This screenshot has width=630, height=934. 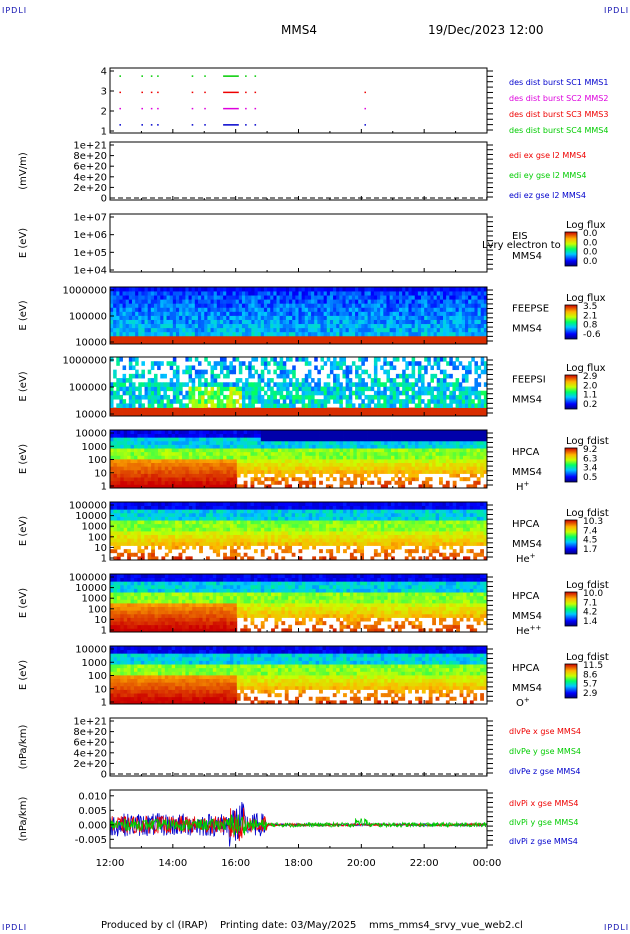 What do you see at coordinates (526, 452) in the screenshot?
I see `panel-hpca-hplus-instrument: HPCA` at bounding box center [526, 452].